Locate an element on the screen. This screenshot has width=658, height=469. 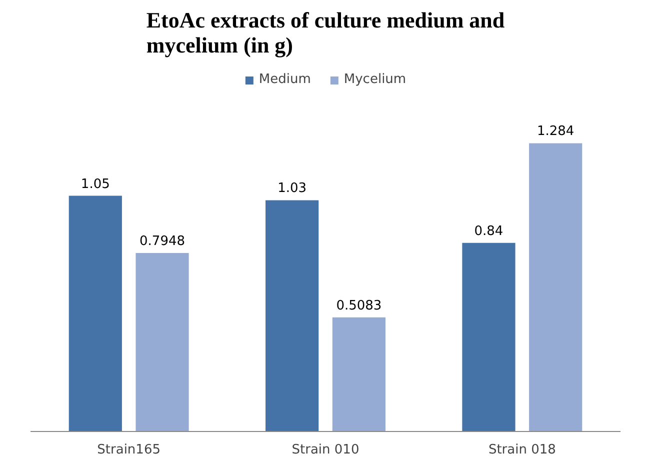
data-label: 0.7948 is located at coordinates (163, 242).